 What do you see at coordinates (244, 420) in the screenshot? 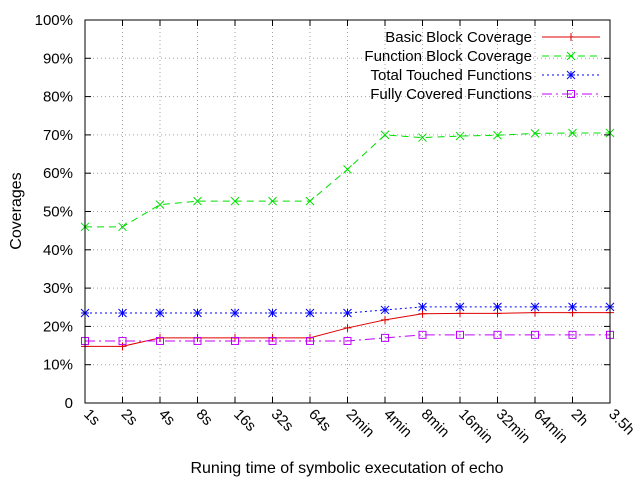
I see `x-tick-label: 16s` at bounding box center [244, 420].